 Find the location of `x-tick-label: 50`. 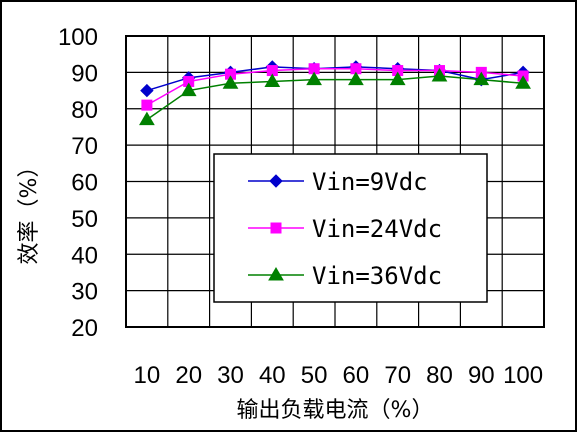

x-tick-label: 50 is located at coordinates (314, 375).